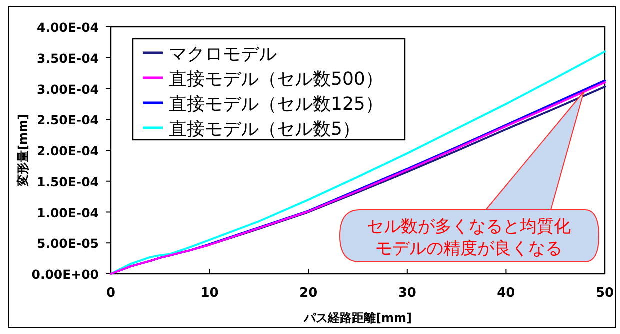  Describe the element at coordinates (276, 104) in the screenshot. I see `legend-label: 直接モデル（セル数125）` at that location.